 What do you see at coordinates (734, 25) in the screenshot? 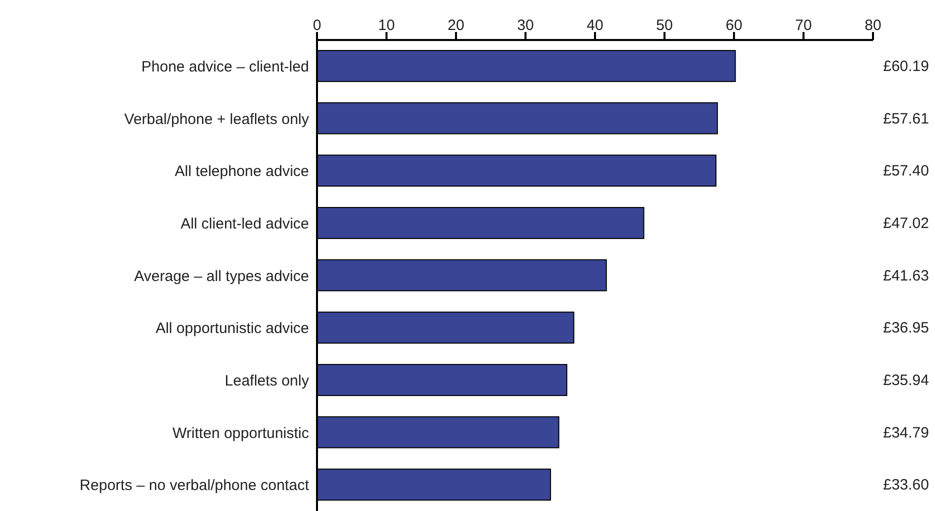
I see `x-tick-label: 60` at bounding box center [734, 25].